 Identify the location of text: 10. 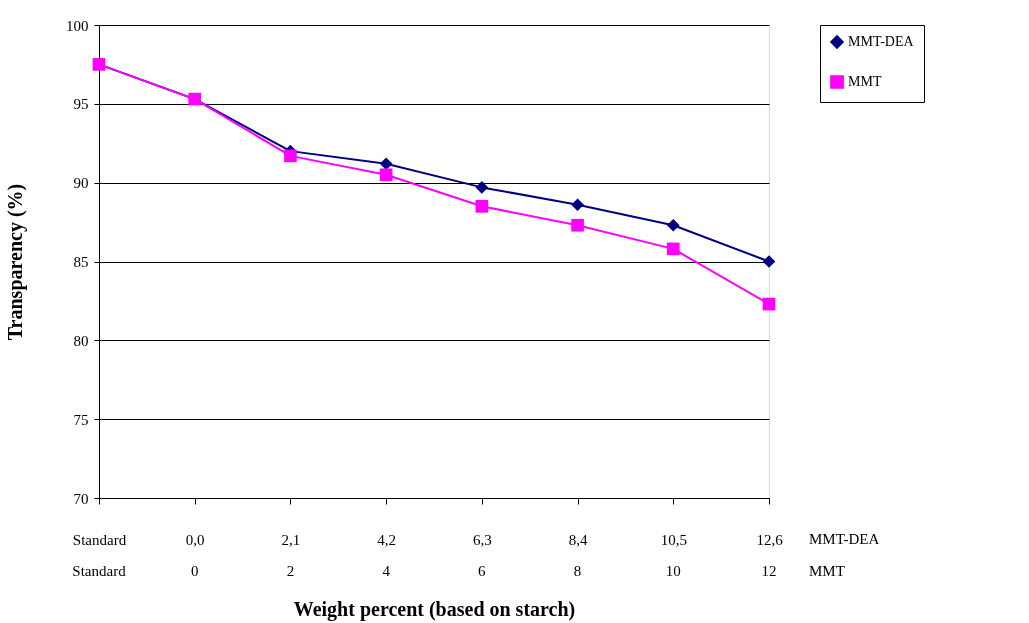
(673, 571).